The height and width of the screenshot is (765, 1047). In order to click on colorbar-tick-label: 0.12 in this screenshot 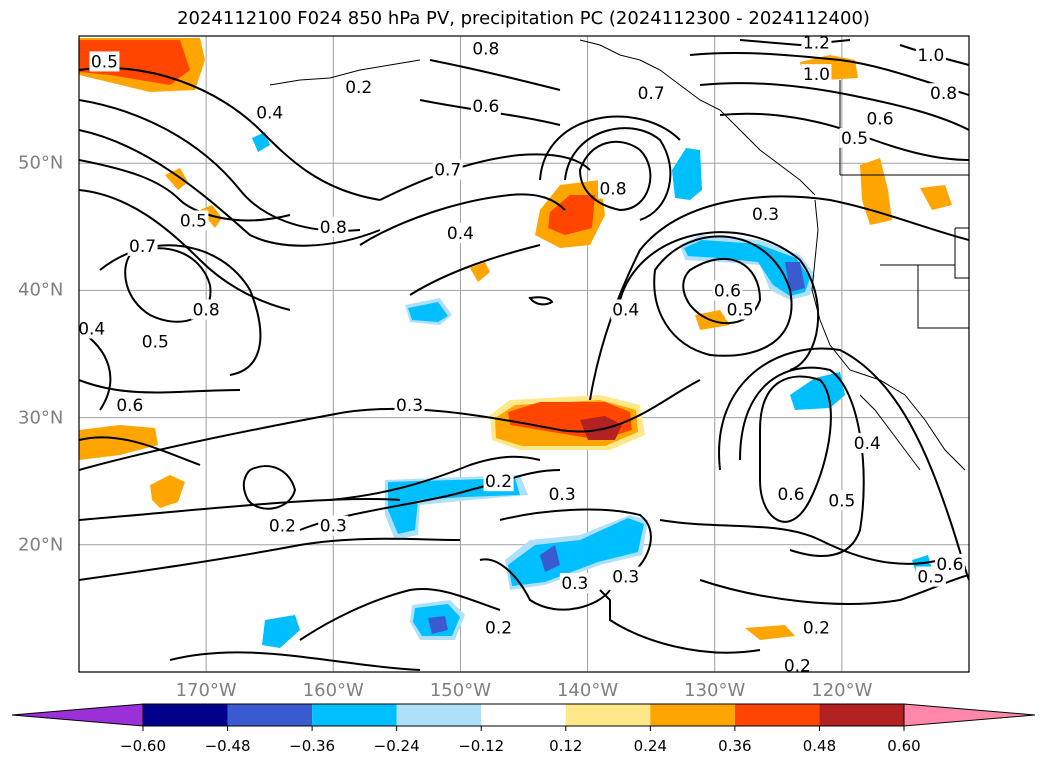, I will do `click(566, 746)`.